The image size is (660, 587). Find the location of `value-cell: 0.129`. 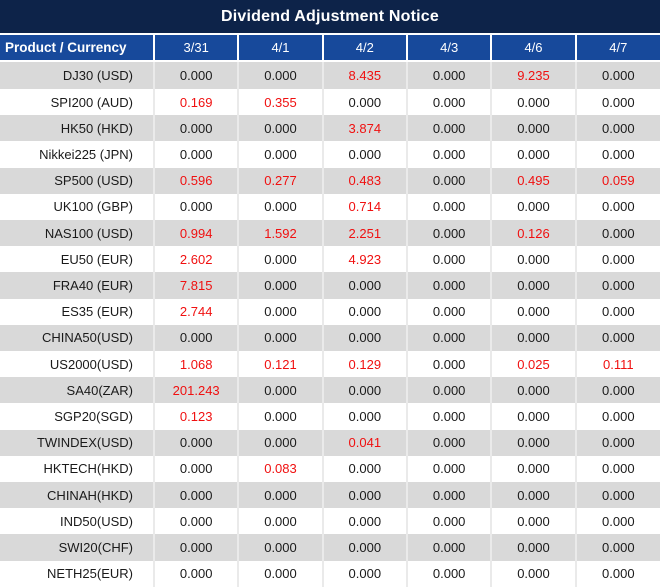

value-cell: 0.129 is located at coordinates (365, 364).